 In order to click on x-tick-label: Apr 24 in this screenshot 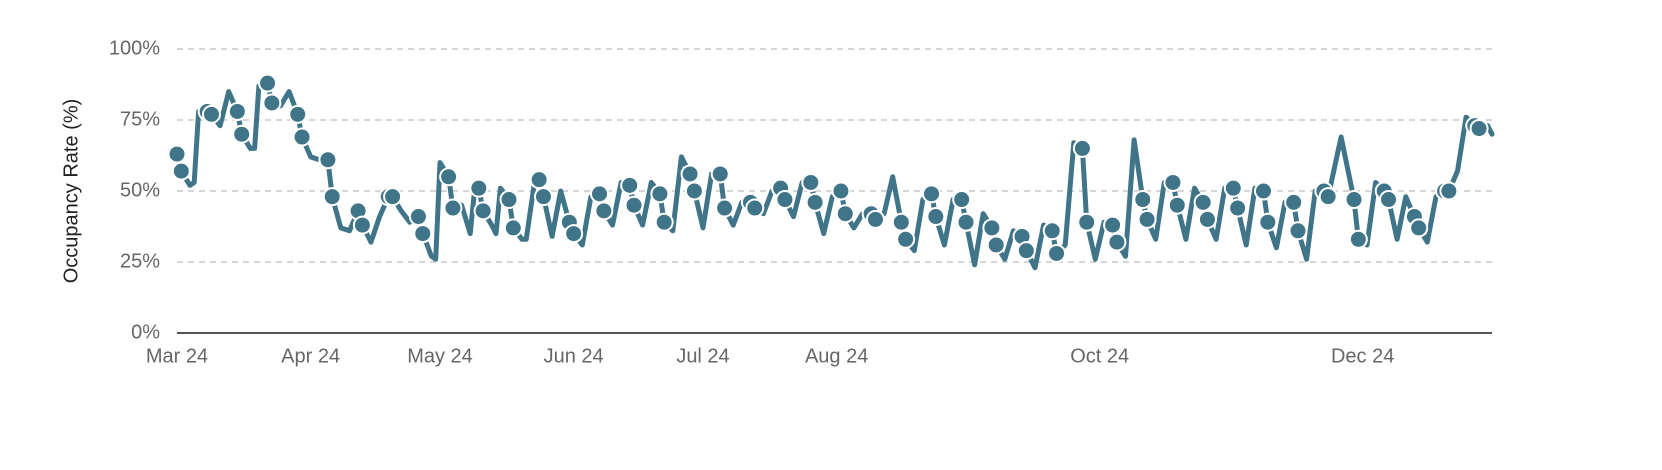, I will do `click(310, 356)`.